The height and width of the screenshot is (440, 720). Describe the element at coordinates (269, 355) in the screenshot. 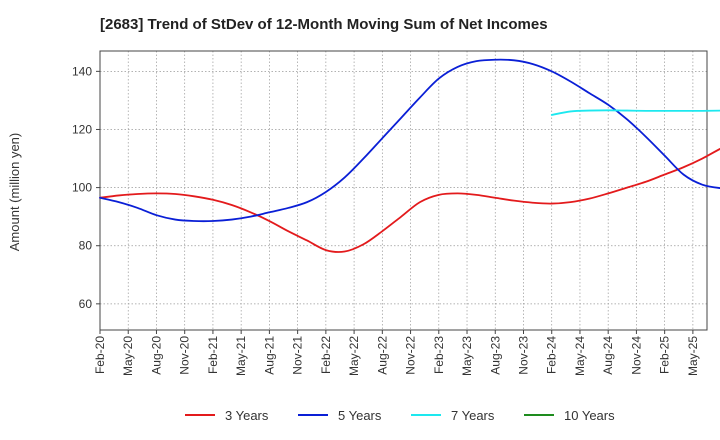

I see `x-tick-label: Aug-21` at that location.